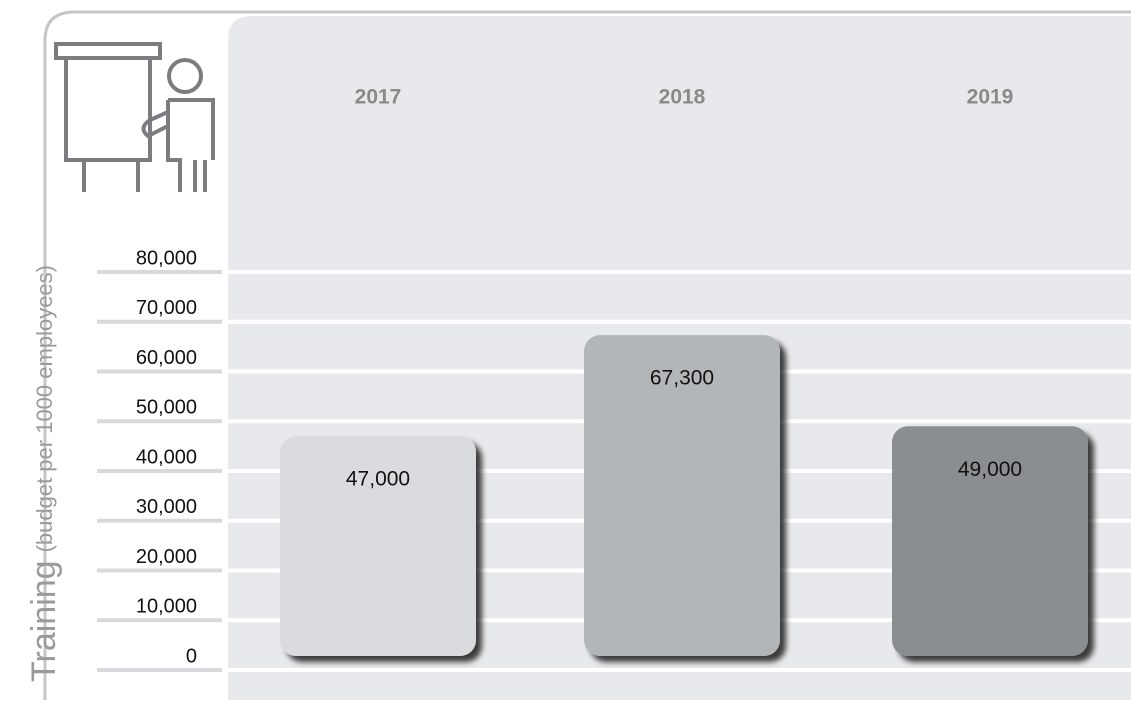 The width and height of the screenshot is (1131, 703). What do you see at coordinates (378, 97) in the screenshot?
I see `x-category-label: 2017` at bounding box center [378, 97].